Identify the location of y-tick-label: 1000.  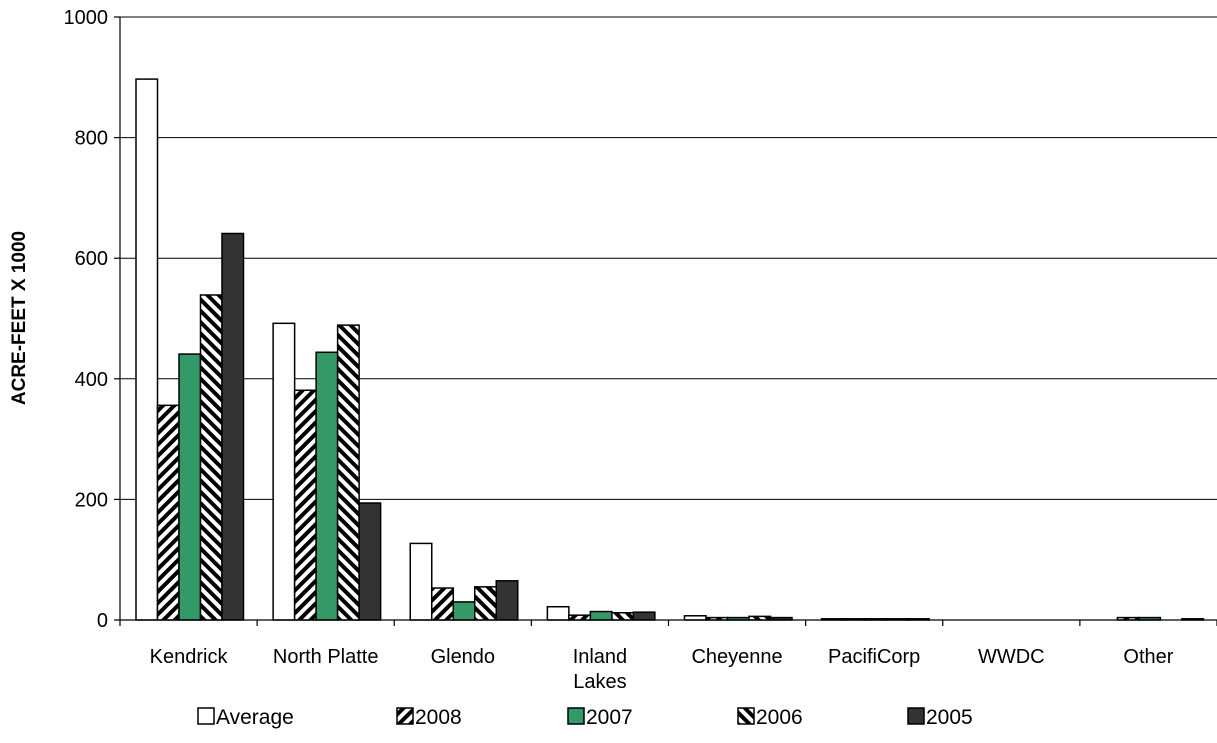
(86, 18).